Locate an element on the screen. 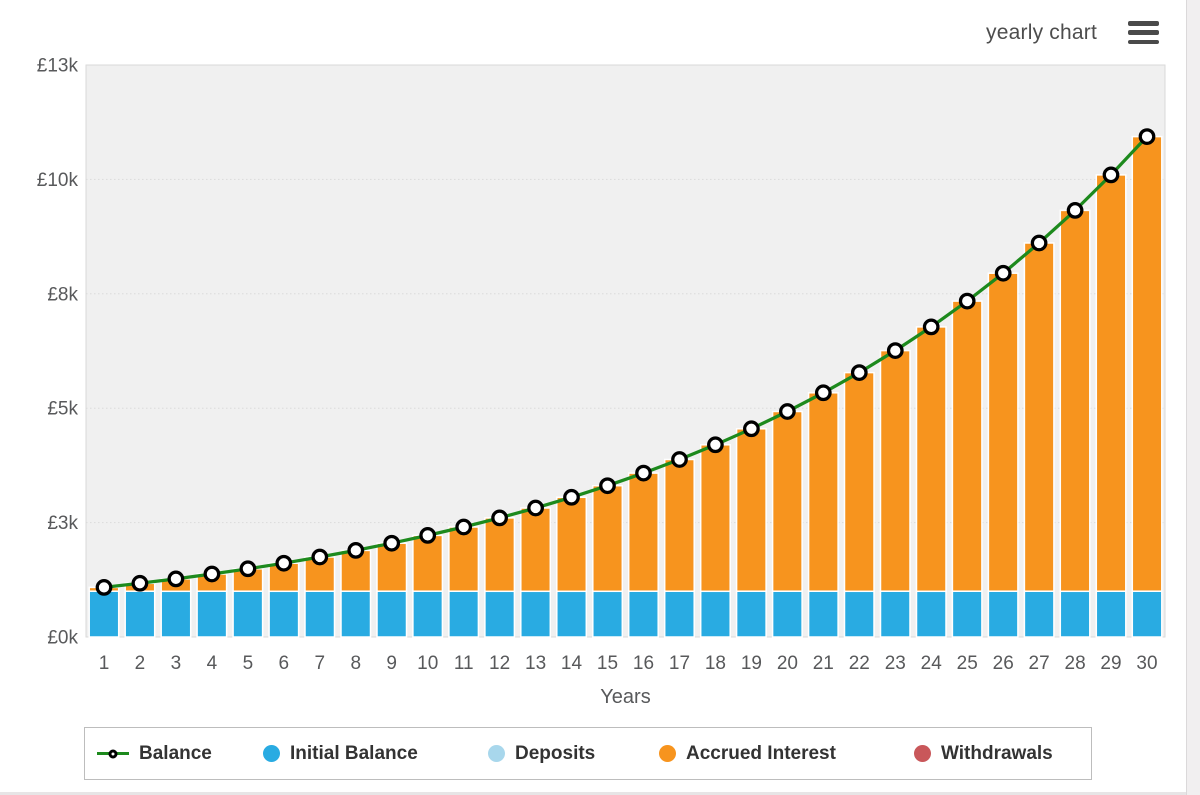 This screenshot has height=795, width=1200. svg-text: 8 is located at coordinates (356, 663).